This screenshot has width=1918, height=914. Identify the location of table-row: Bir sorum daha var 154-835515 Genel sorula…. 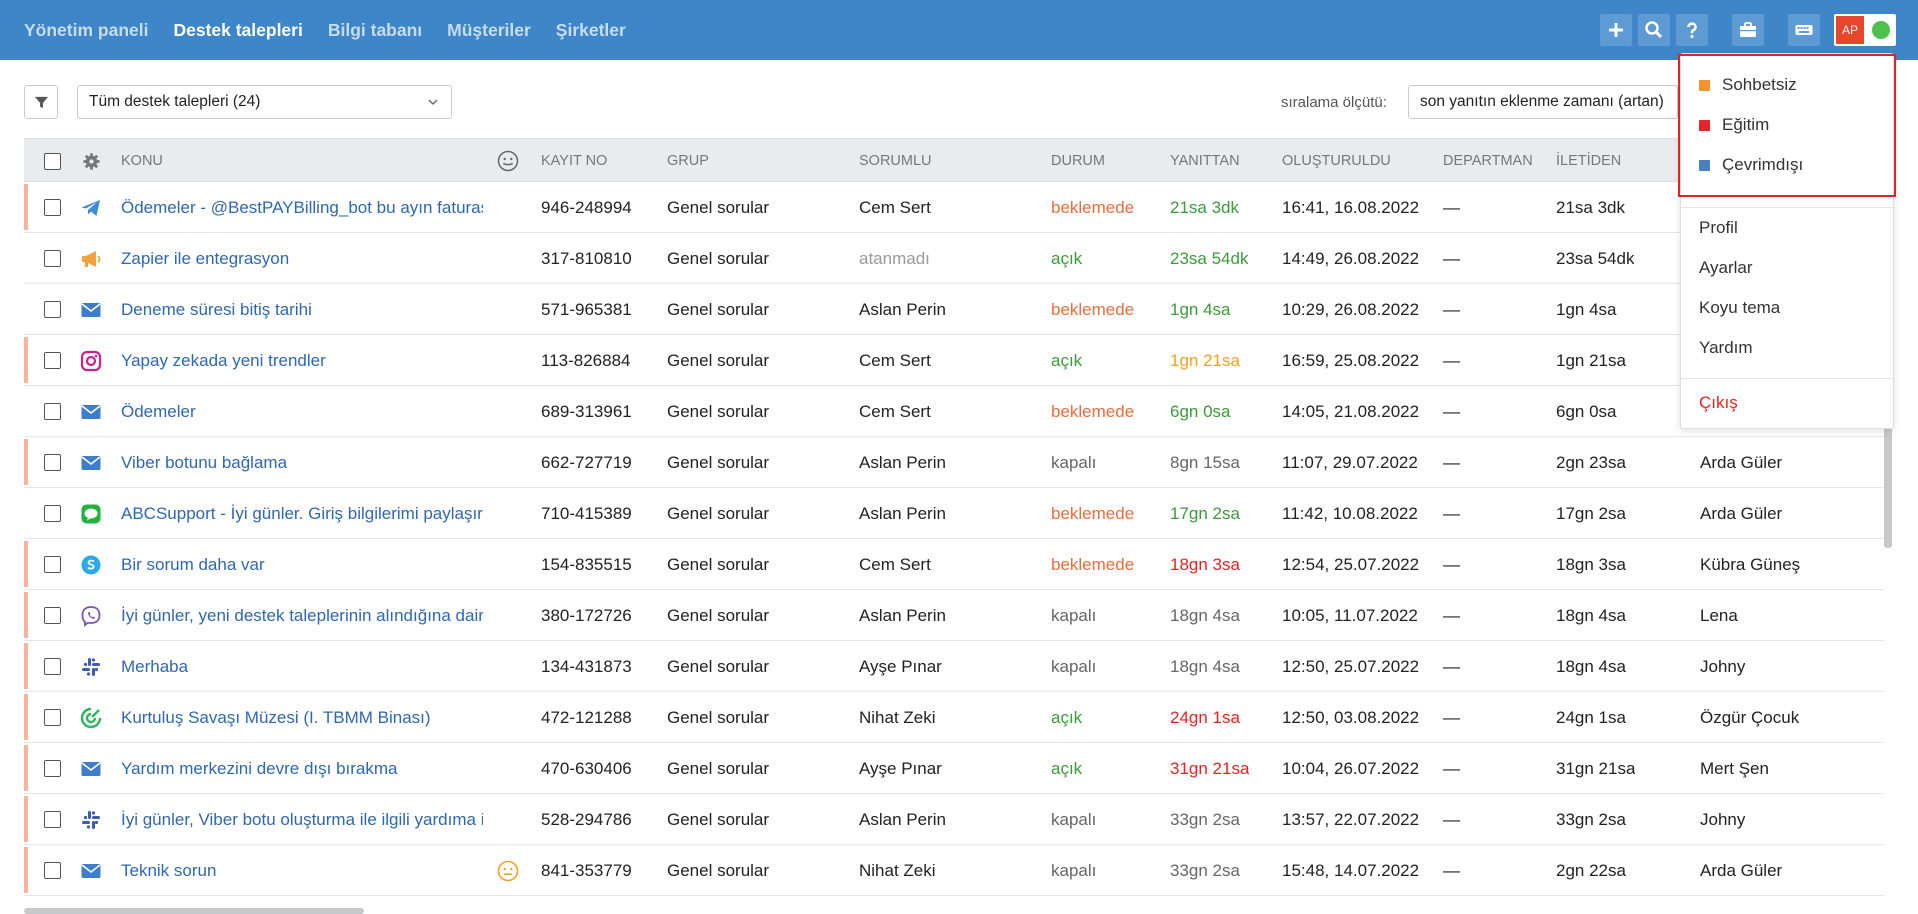
(954, 564).